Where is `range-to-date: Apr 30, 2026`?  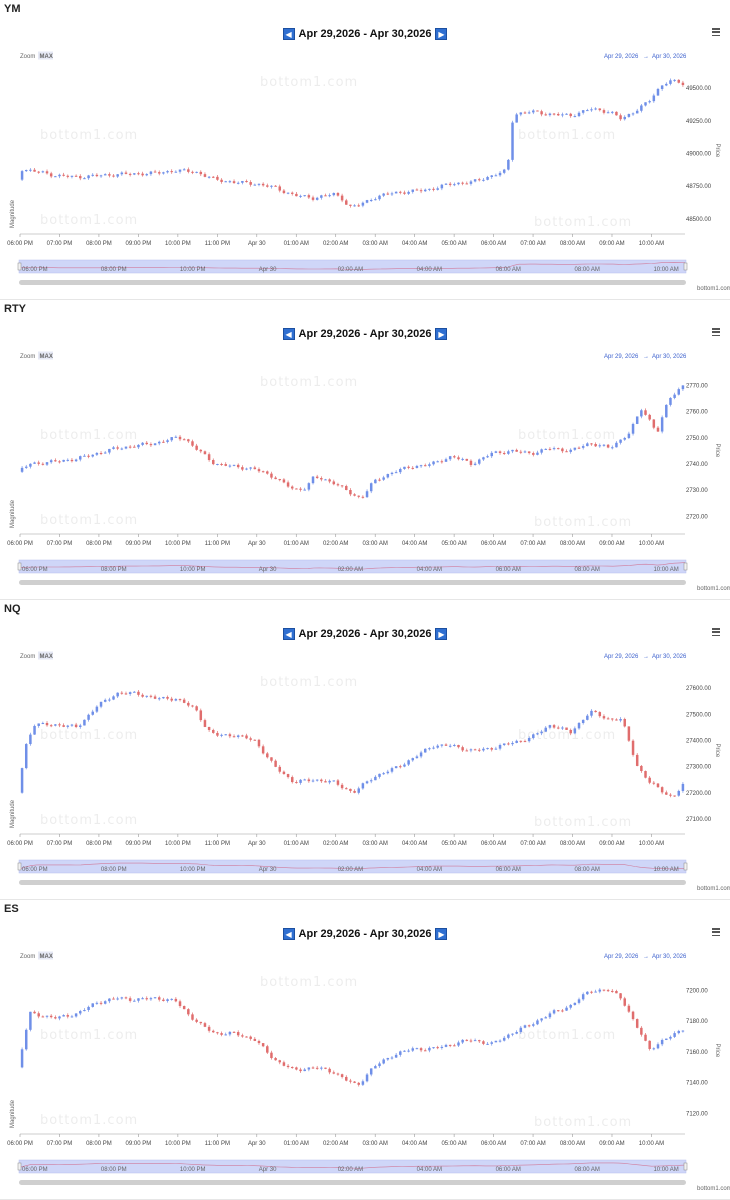 range-to-date: Apr 30, 2026 is located at coordinates (669, 357).